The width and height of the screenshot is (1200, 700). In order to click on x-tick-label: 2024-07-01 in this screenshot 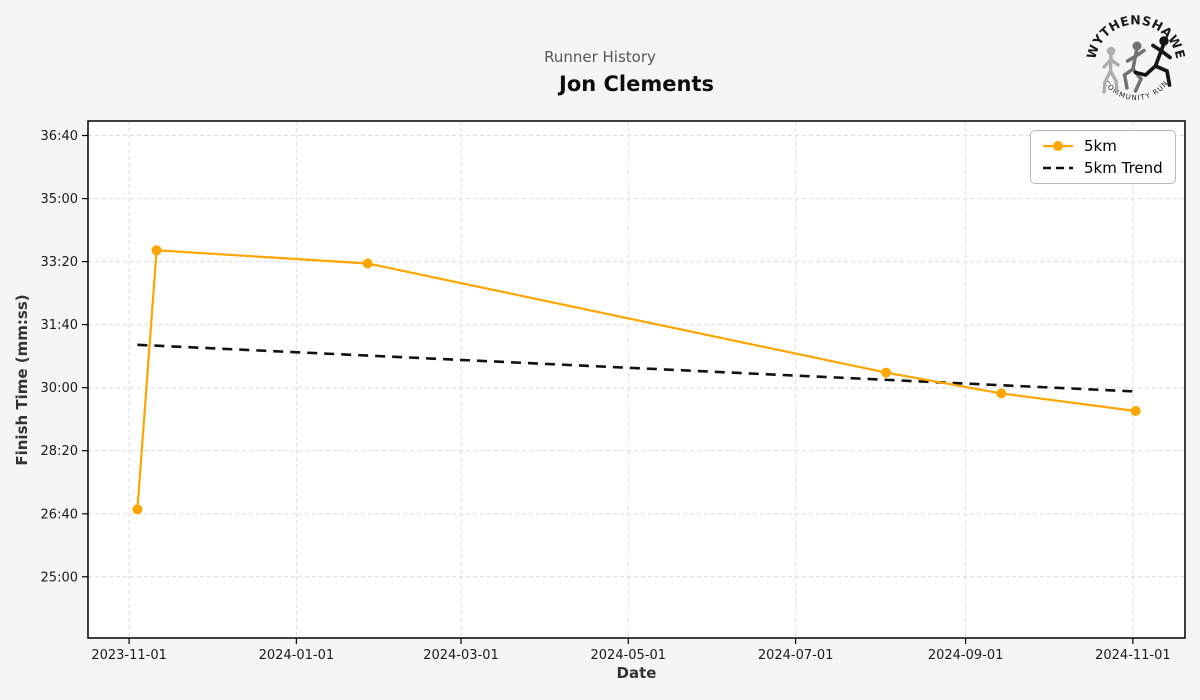, I will do `click(796, 655)`.